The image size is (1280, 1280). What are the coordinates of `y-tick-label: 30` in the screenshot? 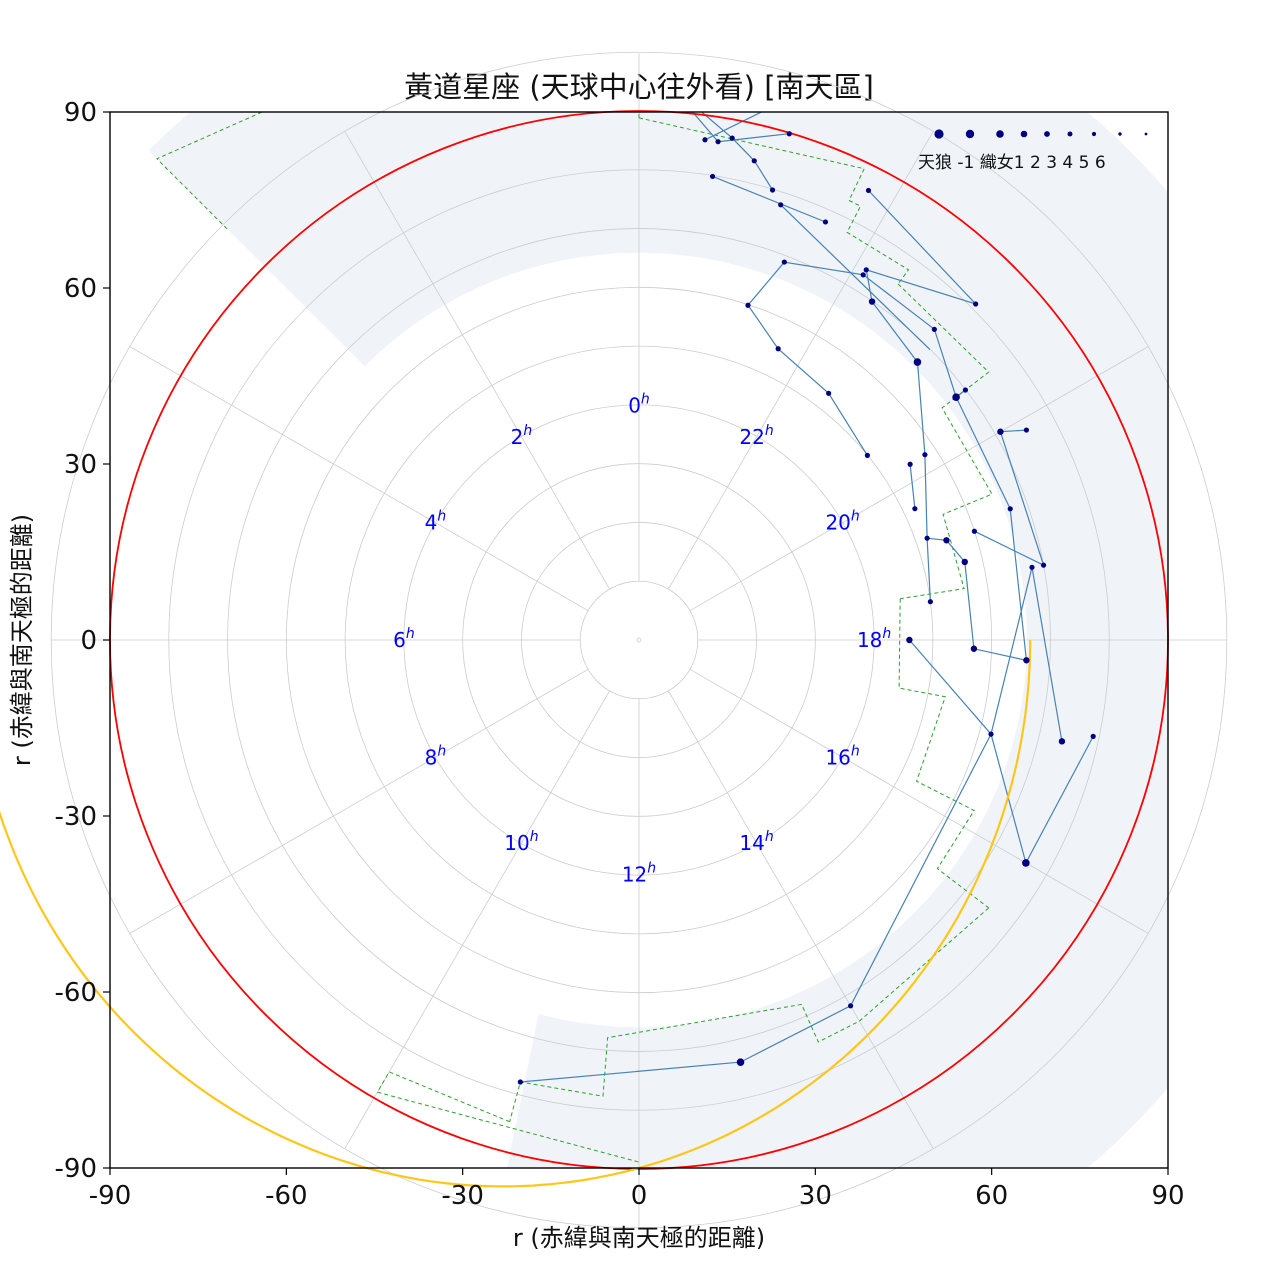 It's located at (80, 465).